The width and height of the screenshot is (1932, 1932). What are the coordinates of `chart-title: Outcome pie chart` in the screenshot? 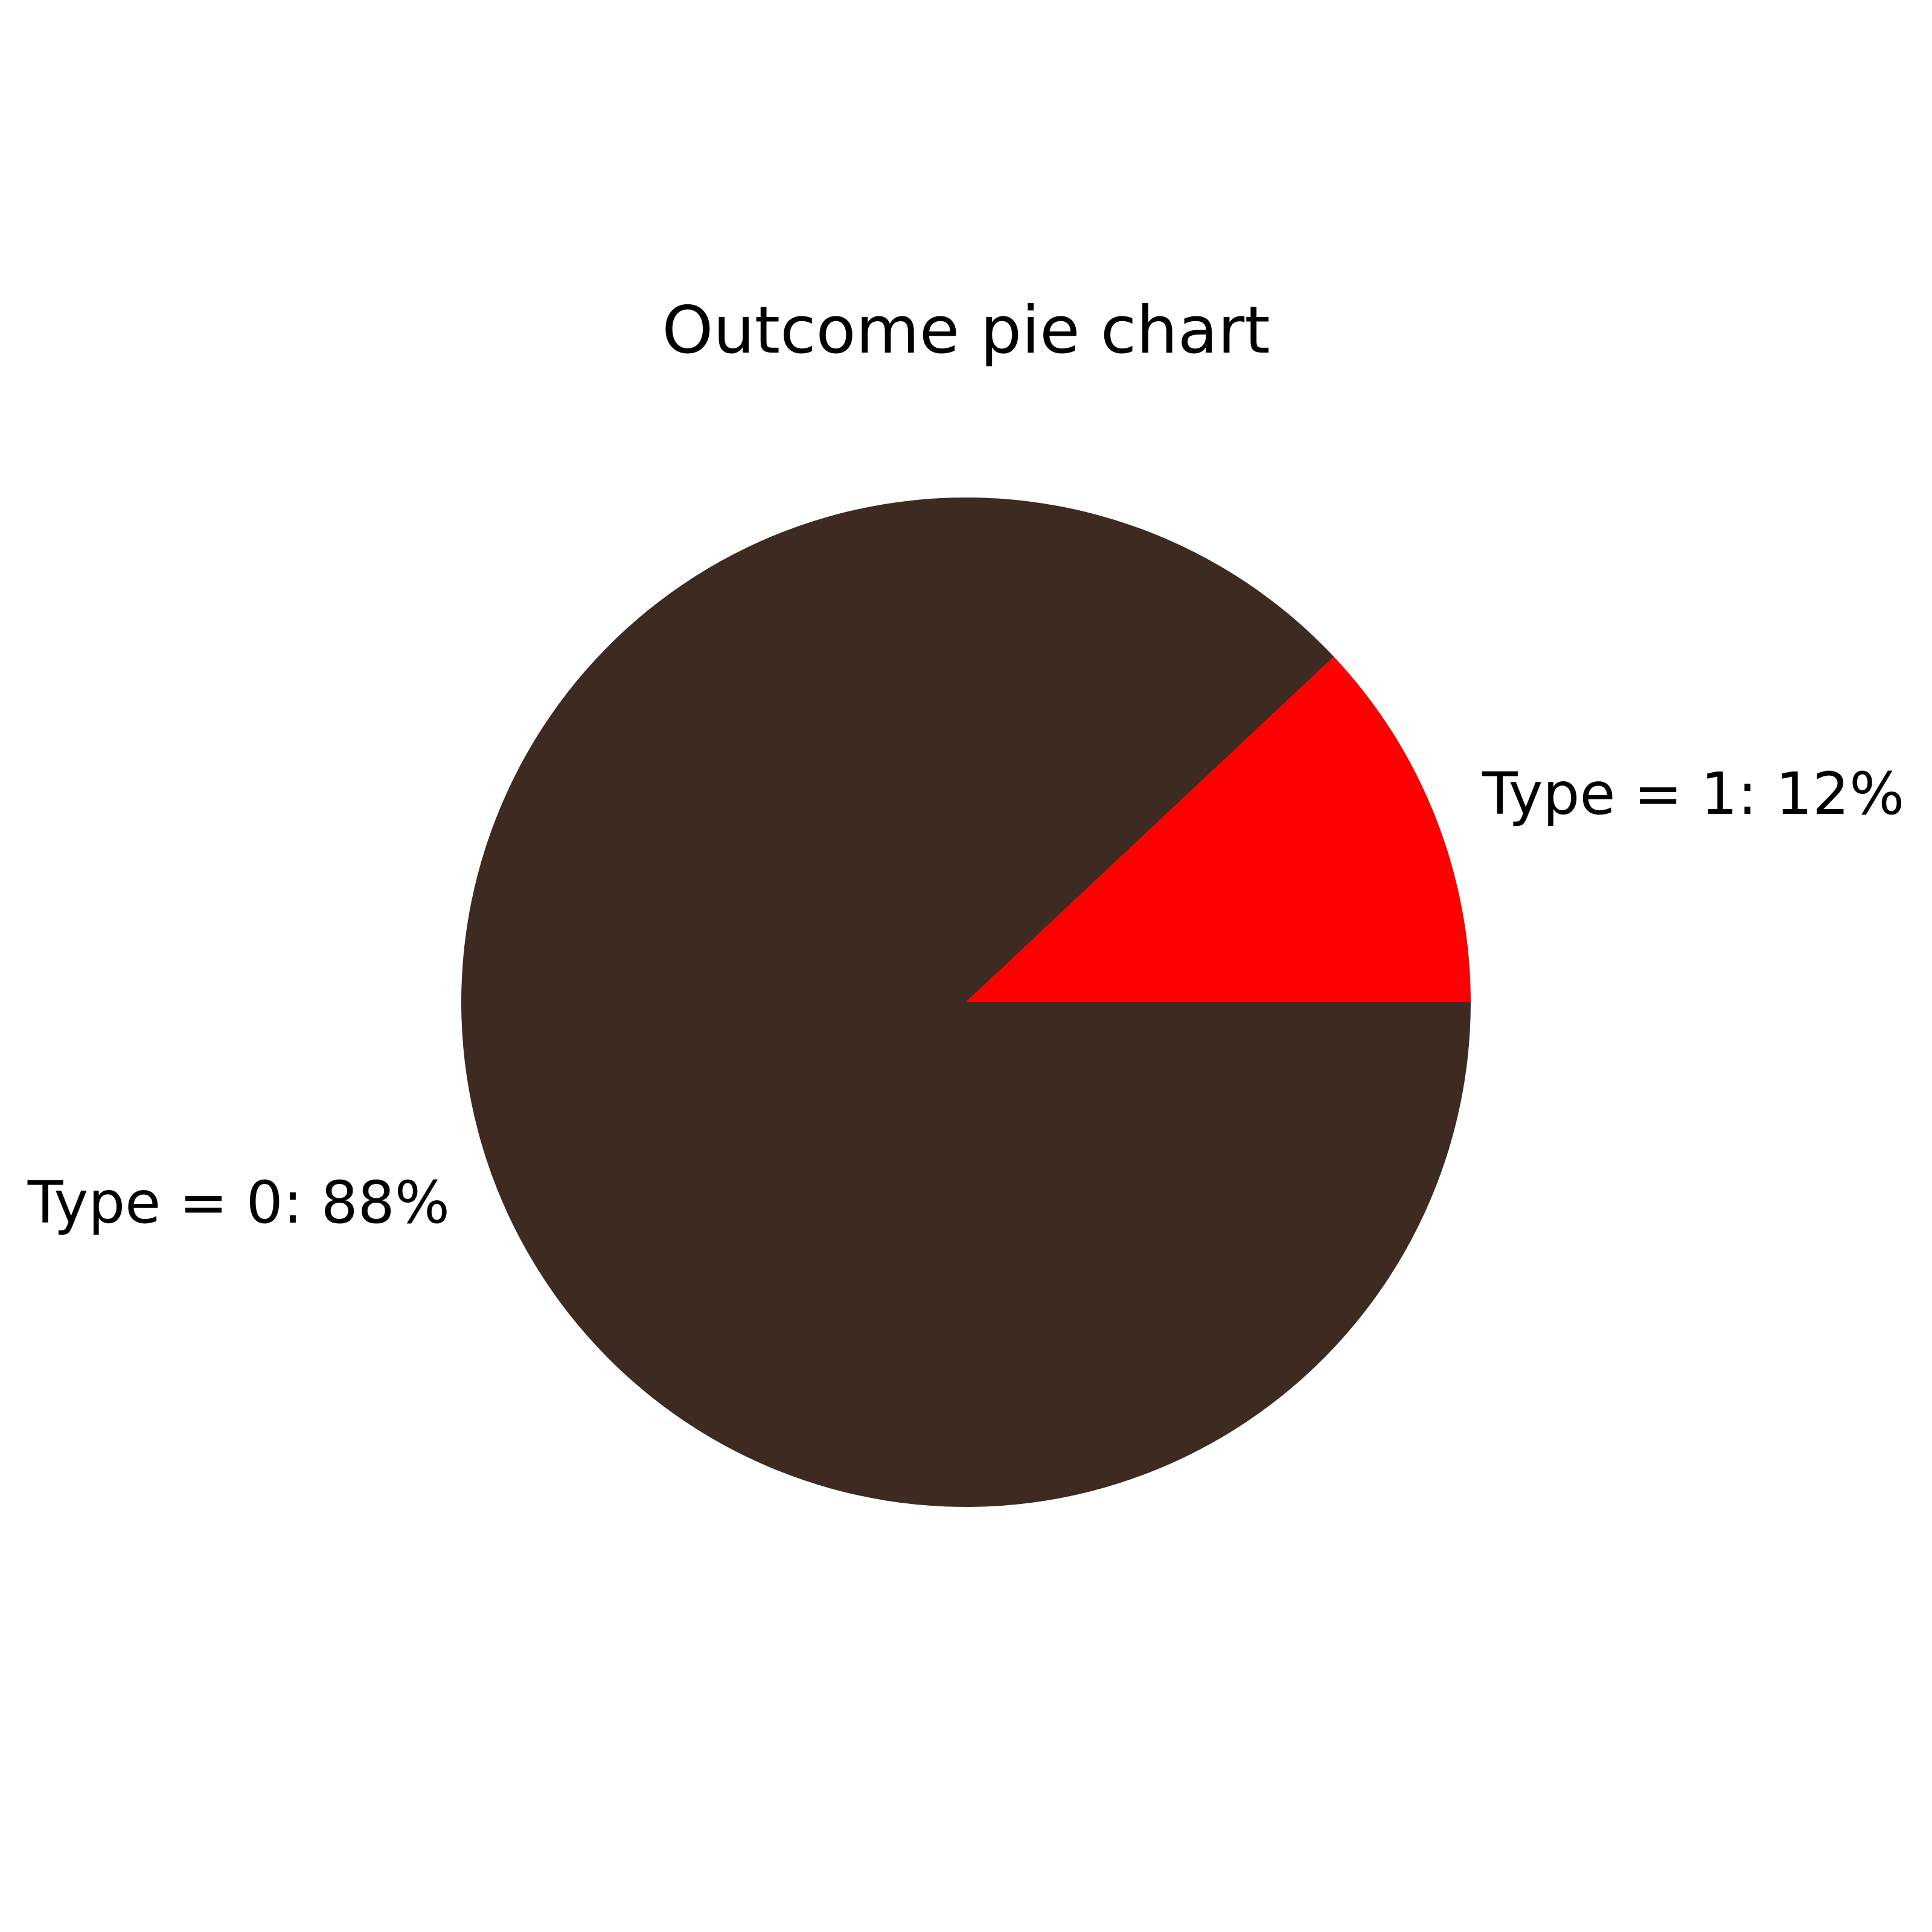 It's located at (966, 331).